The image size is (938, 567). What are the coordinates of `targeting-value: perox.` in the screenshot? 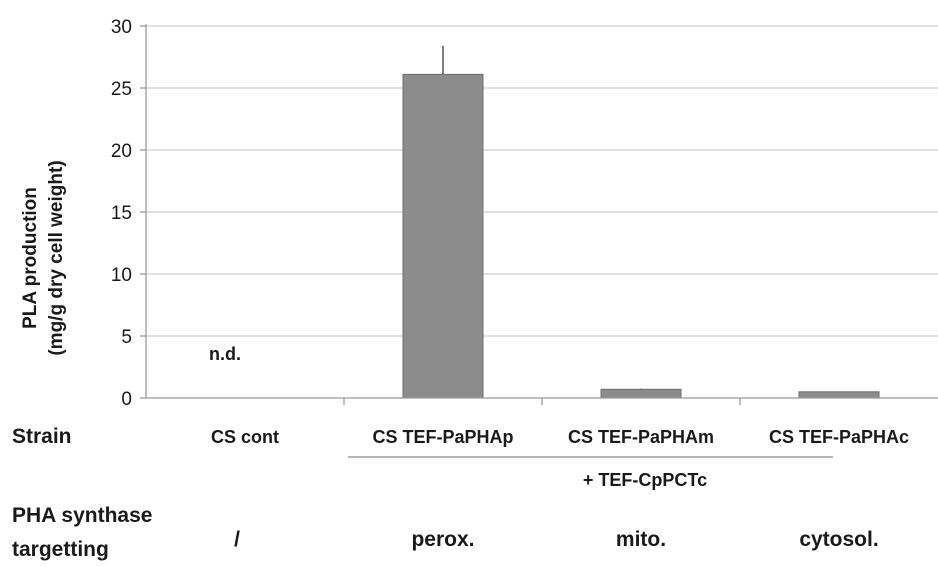 It's located at (442, 539).